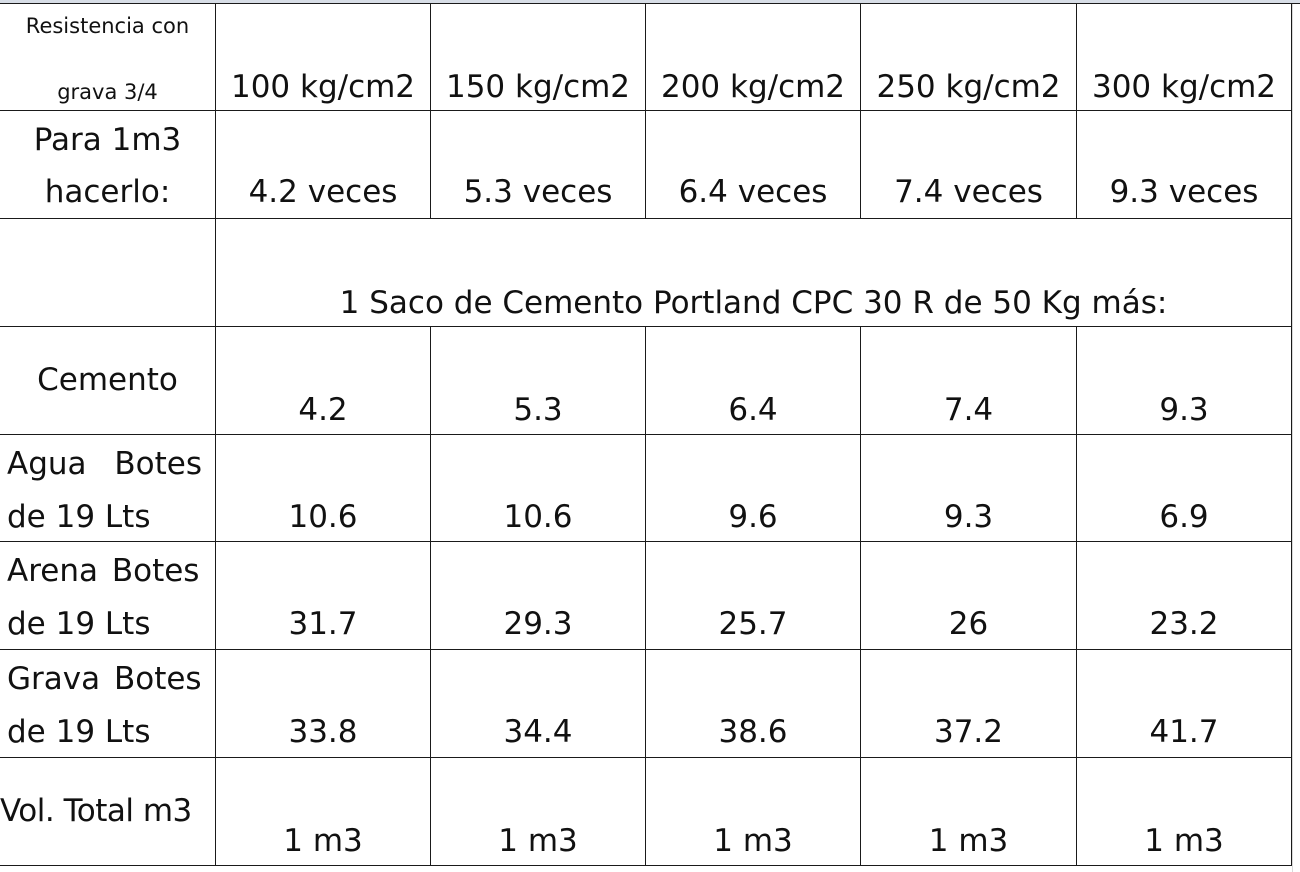 Image resolution: width=1300 pixels, height=872 pixels. I want to click on cell-agua-300: 6.9, so click(1184, 488).